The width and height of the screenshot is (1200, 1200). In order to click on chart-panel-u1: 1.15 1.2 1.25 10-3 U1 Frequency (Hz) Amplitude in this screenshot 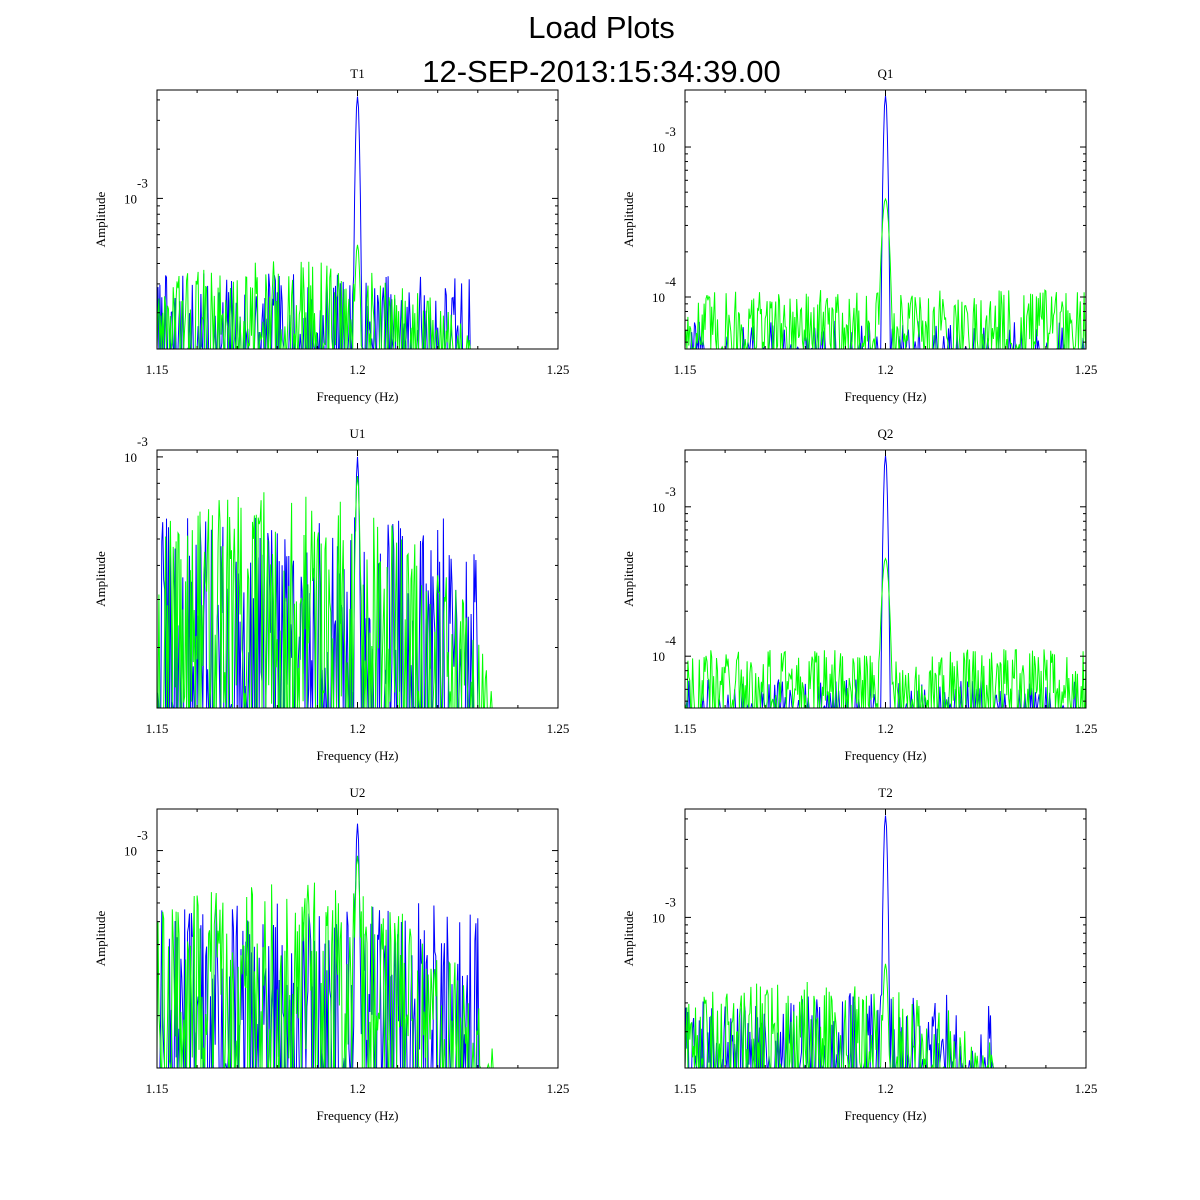, I will do `click(331, 594)`.